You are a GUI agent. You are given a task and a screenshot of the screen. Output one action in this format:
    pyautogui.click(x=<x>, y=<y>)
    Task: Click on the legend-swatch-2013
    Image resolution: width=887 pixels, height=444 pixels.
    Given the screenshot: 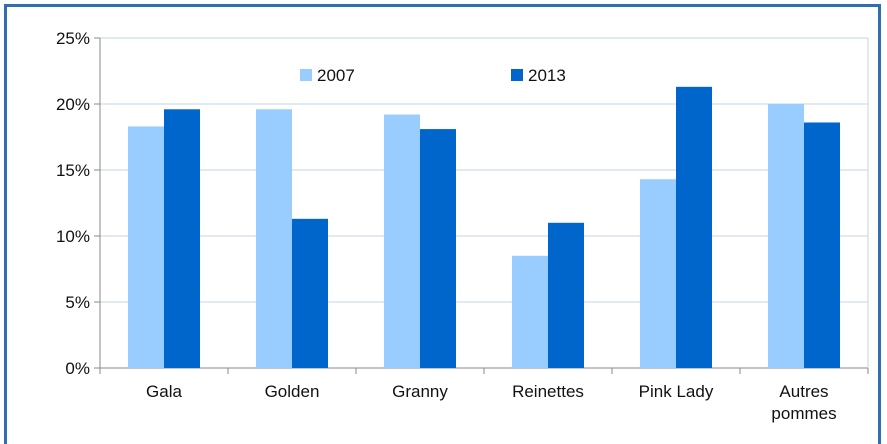 What is the action you would take?
    pyautogui.click(x=517, y=75)
    